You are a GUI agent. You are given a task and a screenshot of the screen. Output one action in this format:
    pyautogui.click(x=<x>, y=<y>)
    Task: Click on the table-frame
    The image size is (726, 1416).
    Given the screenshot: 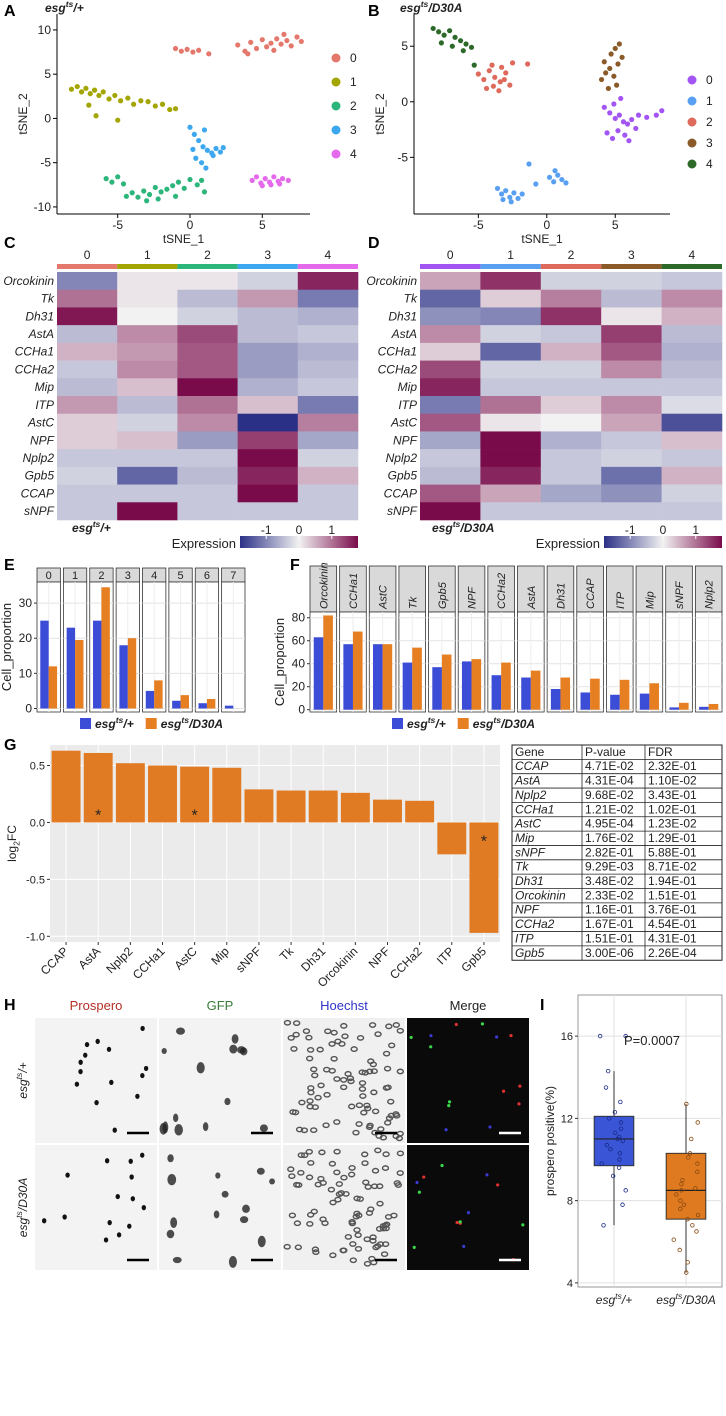 What is the action you would take?
    pyautogui.click(x=617, y=852)
    